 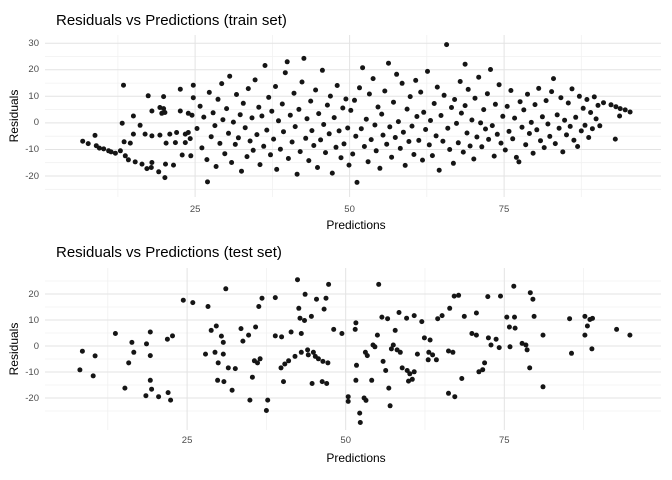 I want to click on test-x-tick-label: 50, so click(x=345, y=440).